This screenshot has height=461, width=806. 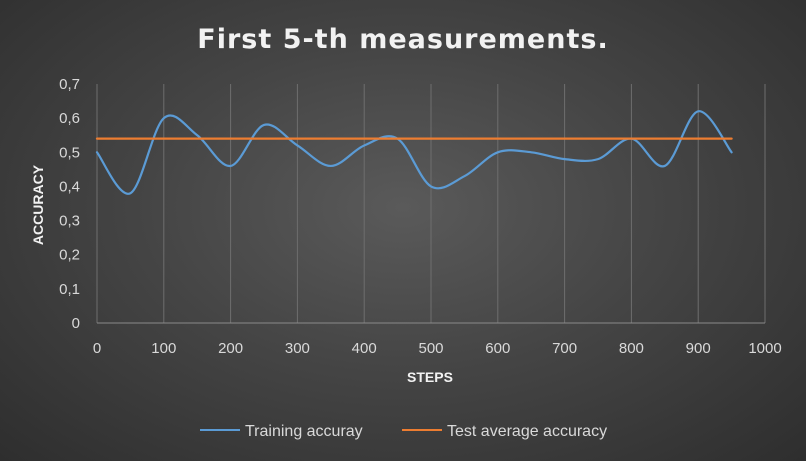 I want to click on x-tick-label: 700, so click(x=564, y=348).